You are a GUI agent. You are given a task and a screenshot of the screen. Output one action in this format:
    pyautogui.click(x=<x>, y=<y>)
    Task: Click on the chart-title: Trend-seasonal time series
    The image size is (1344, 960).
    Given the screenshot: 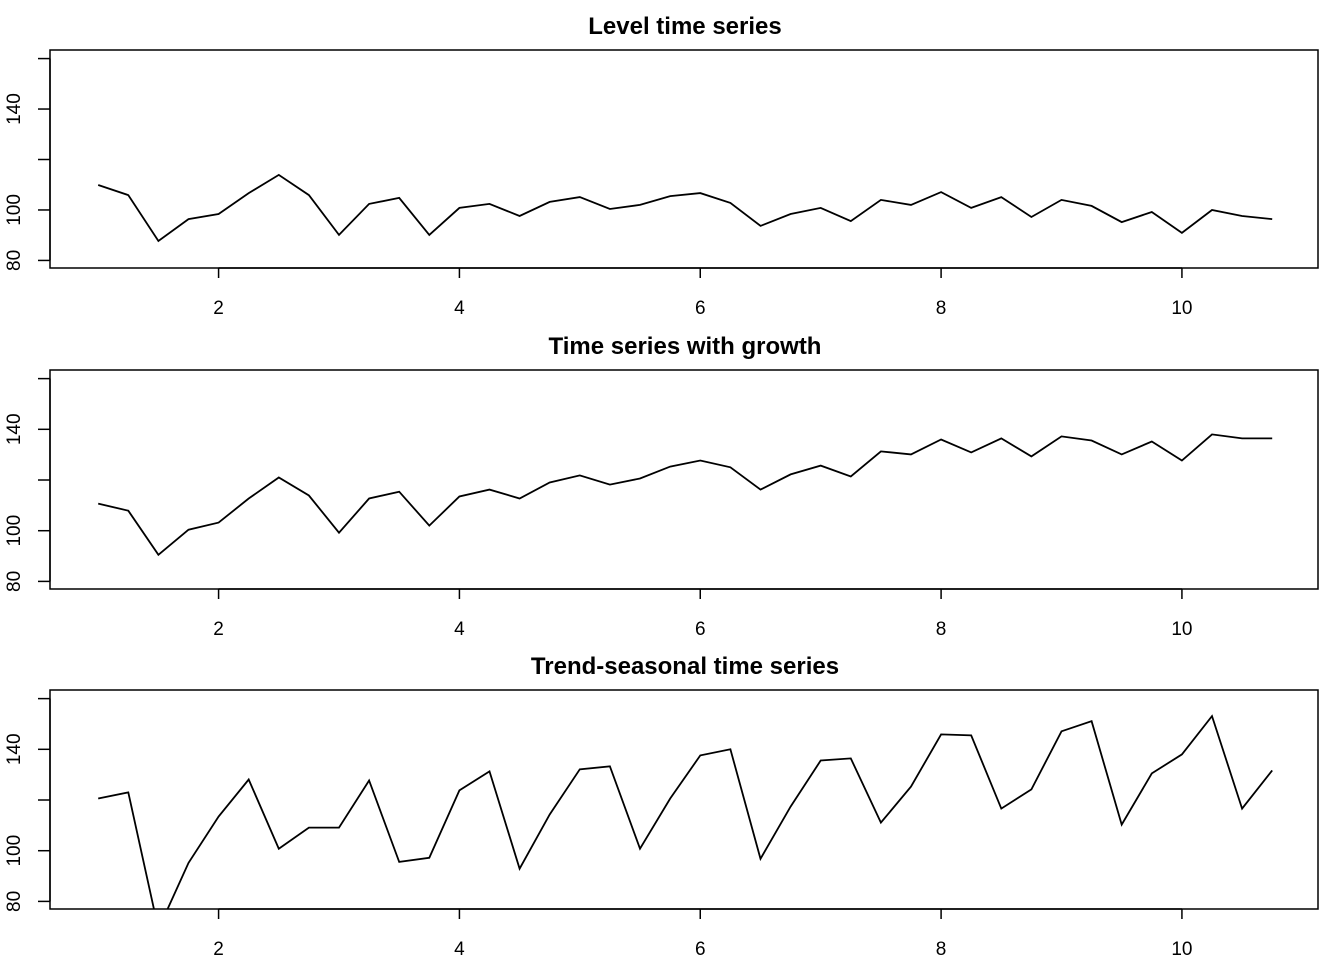 What is the action you would take?
    pyautogui.click(x=685, y=666)
    